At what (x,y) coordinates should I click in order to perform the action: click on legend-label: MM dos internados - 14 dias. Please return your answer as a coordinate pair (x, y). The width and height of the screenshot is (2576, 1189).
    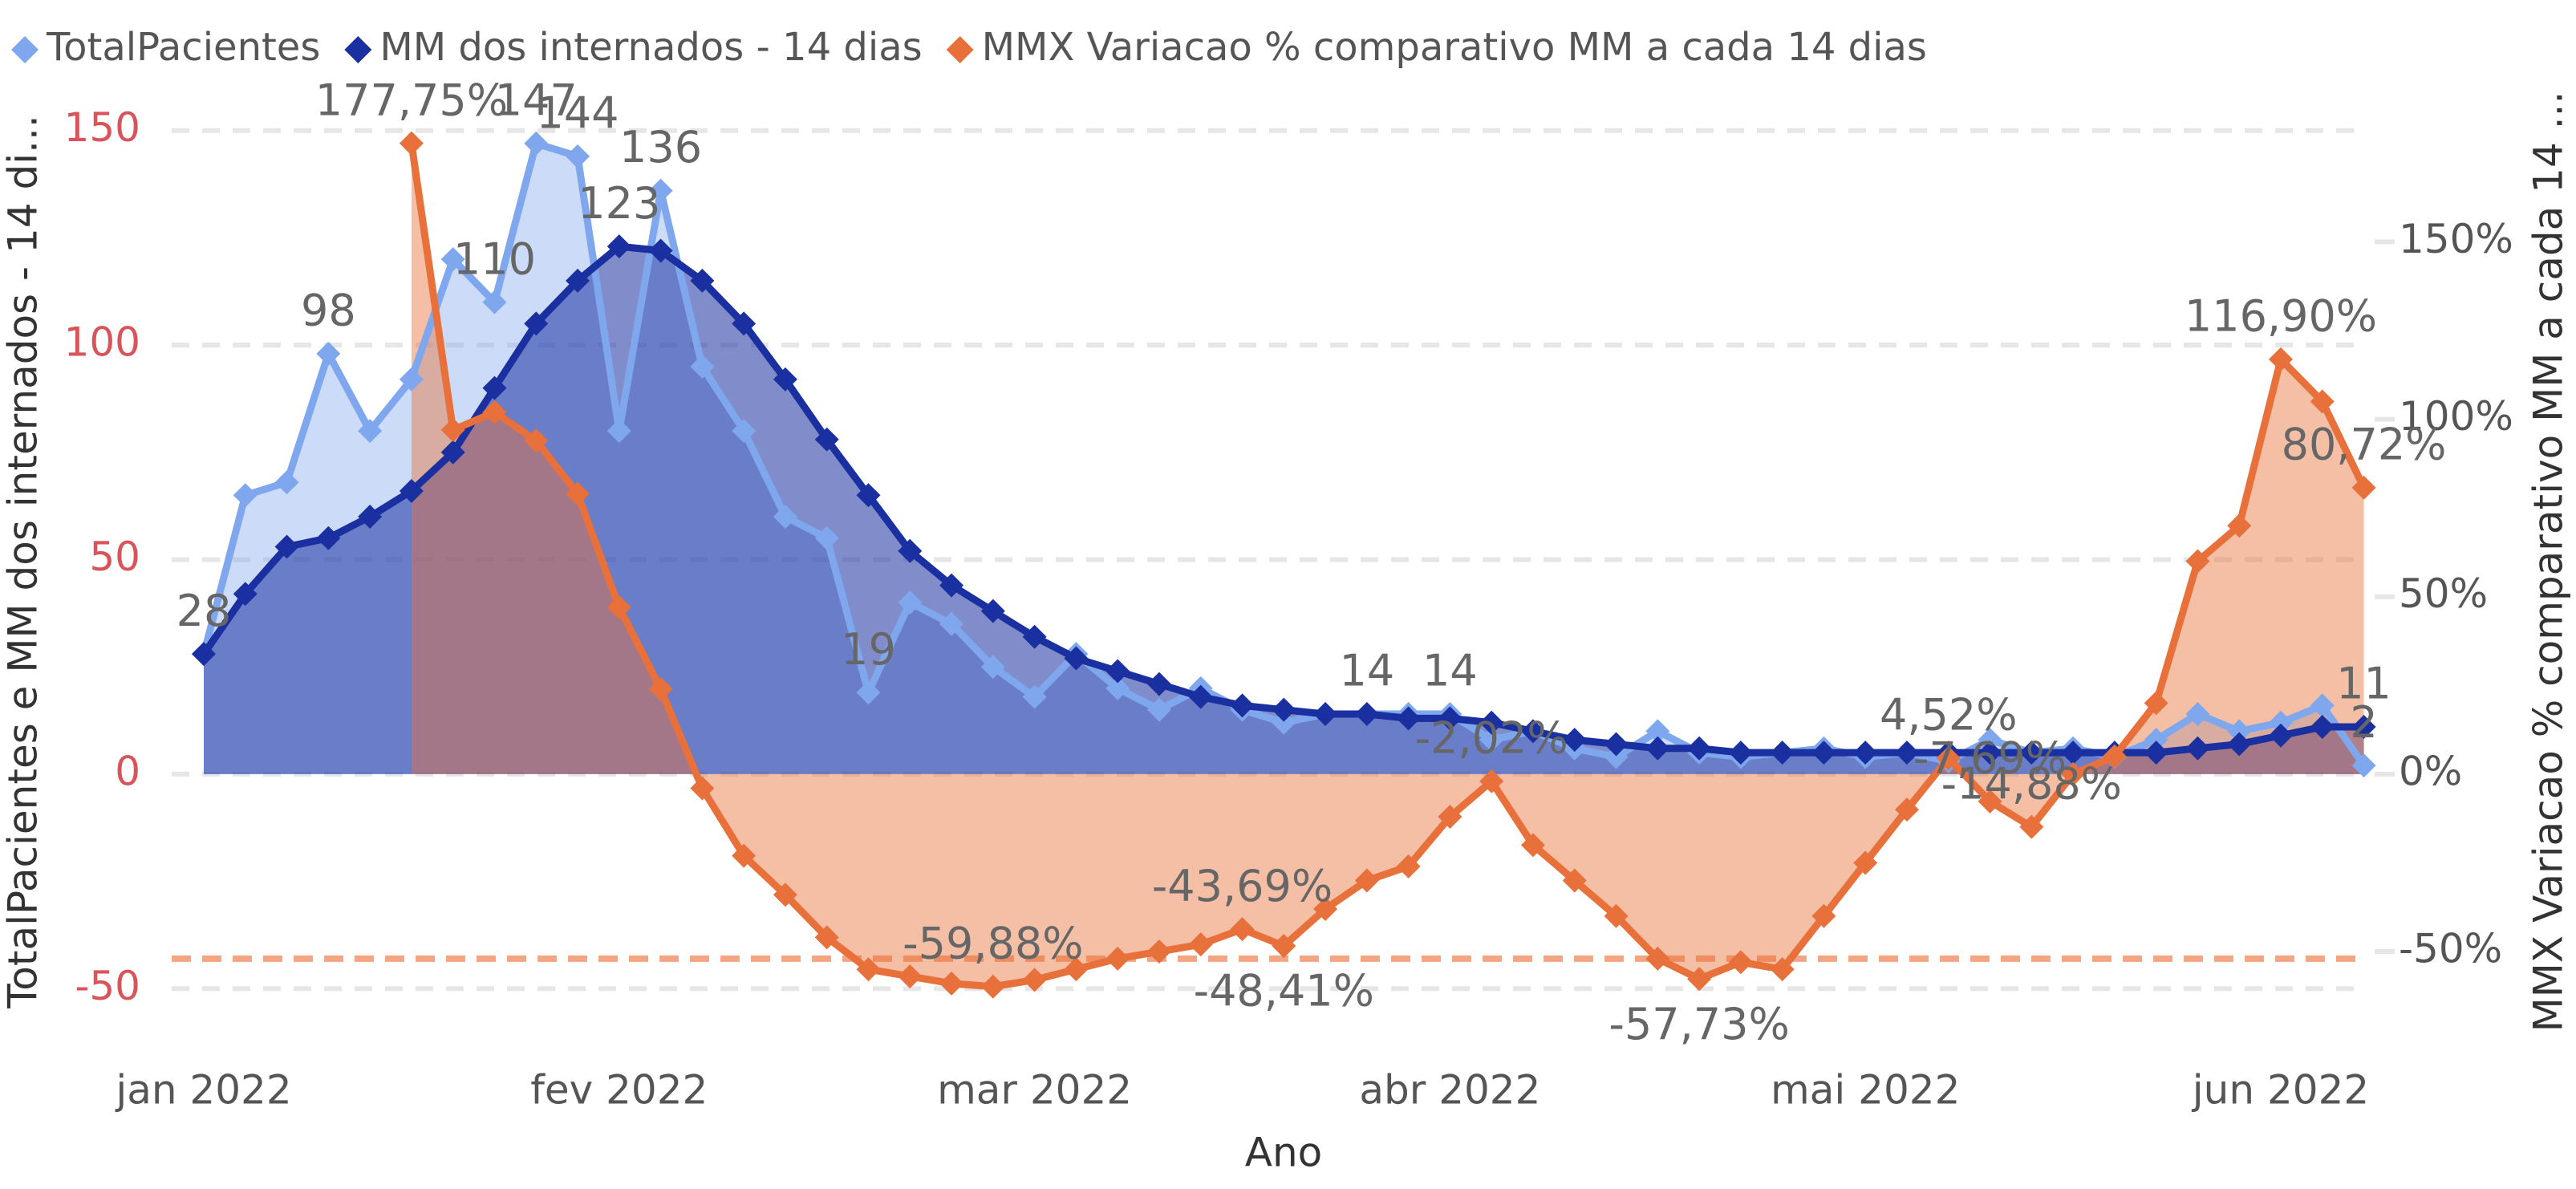
    Looking at the image, I should click on (650, 47).